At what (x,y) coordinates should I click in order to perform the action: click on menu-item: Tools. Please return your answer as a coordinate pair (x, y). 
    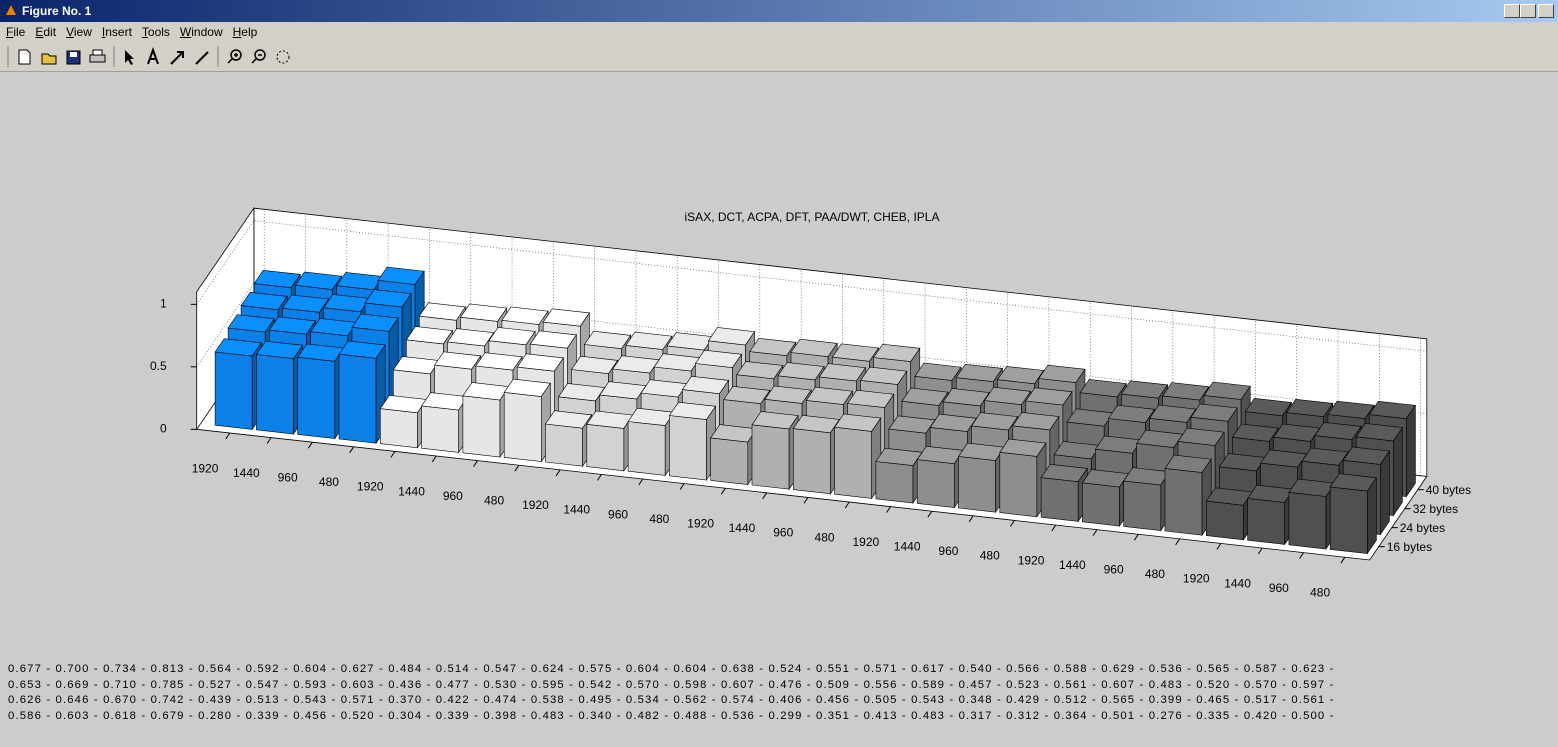
    Looking at the image, I should click on (155, 32).